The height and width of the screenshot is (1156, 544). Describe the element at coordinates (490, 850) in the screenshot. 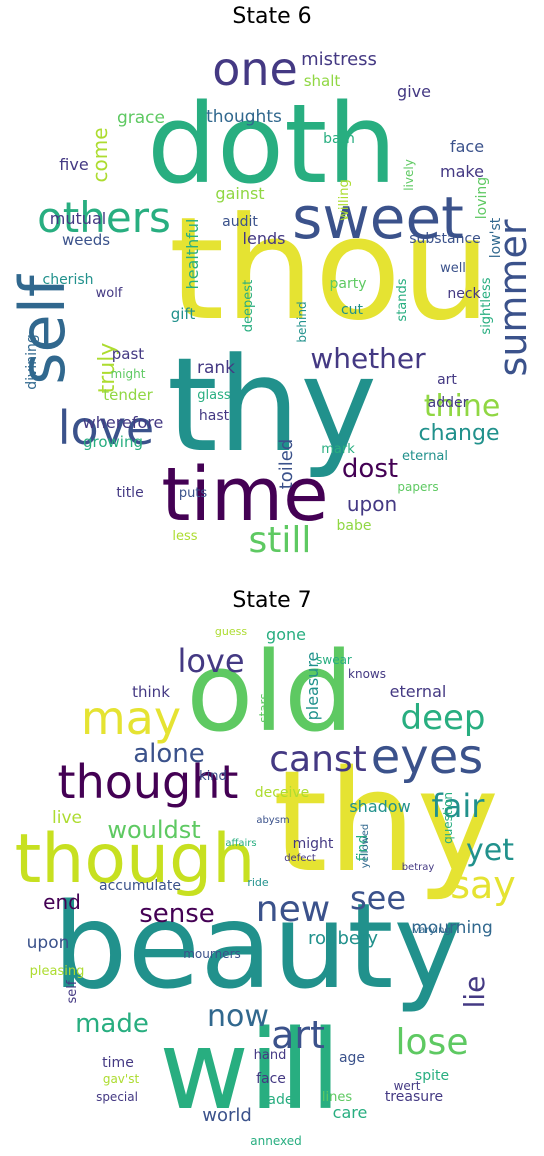

I see `cloud-word-yet: yet` at that location.